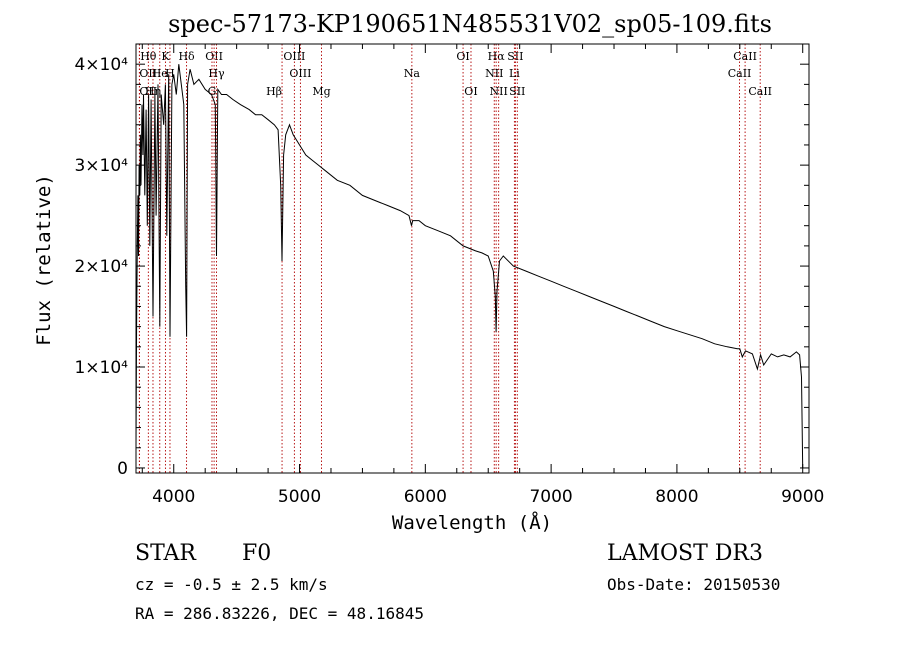  I want to click on object-class: STAR, so click(166, 553).